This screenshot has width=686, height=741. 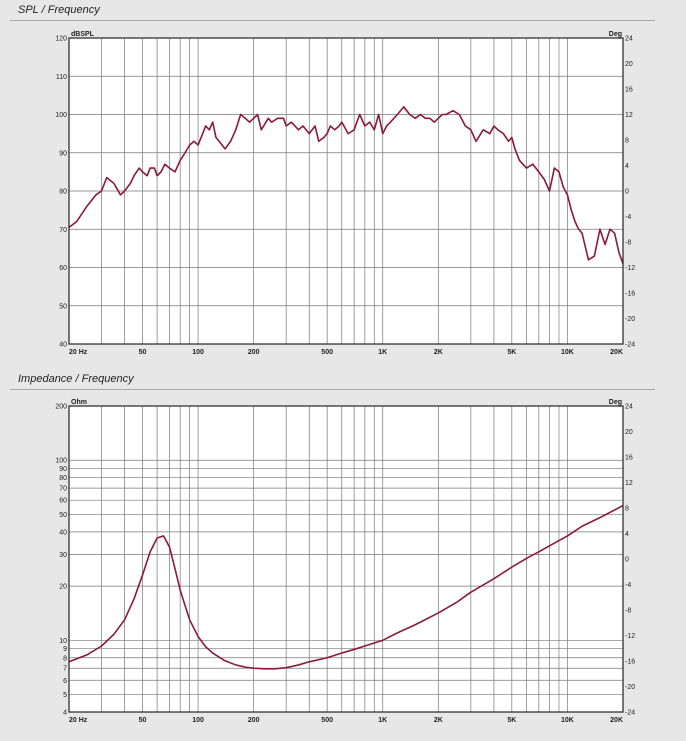 What do you see at coordinates (65, 658) in the screenshot?
I see `y-tick-label: 8` at bounding box center [65, 658].